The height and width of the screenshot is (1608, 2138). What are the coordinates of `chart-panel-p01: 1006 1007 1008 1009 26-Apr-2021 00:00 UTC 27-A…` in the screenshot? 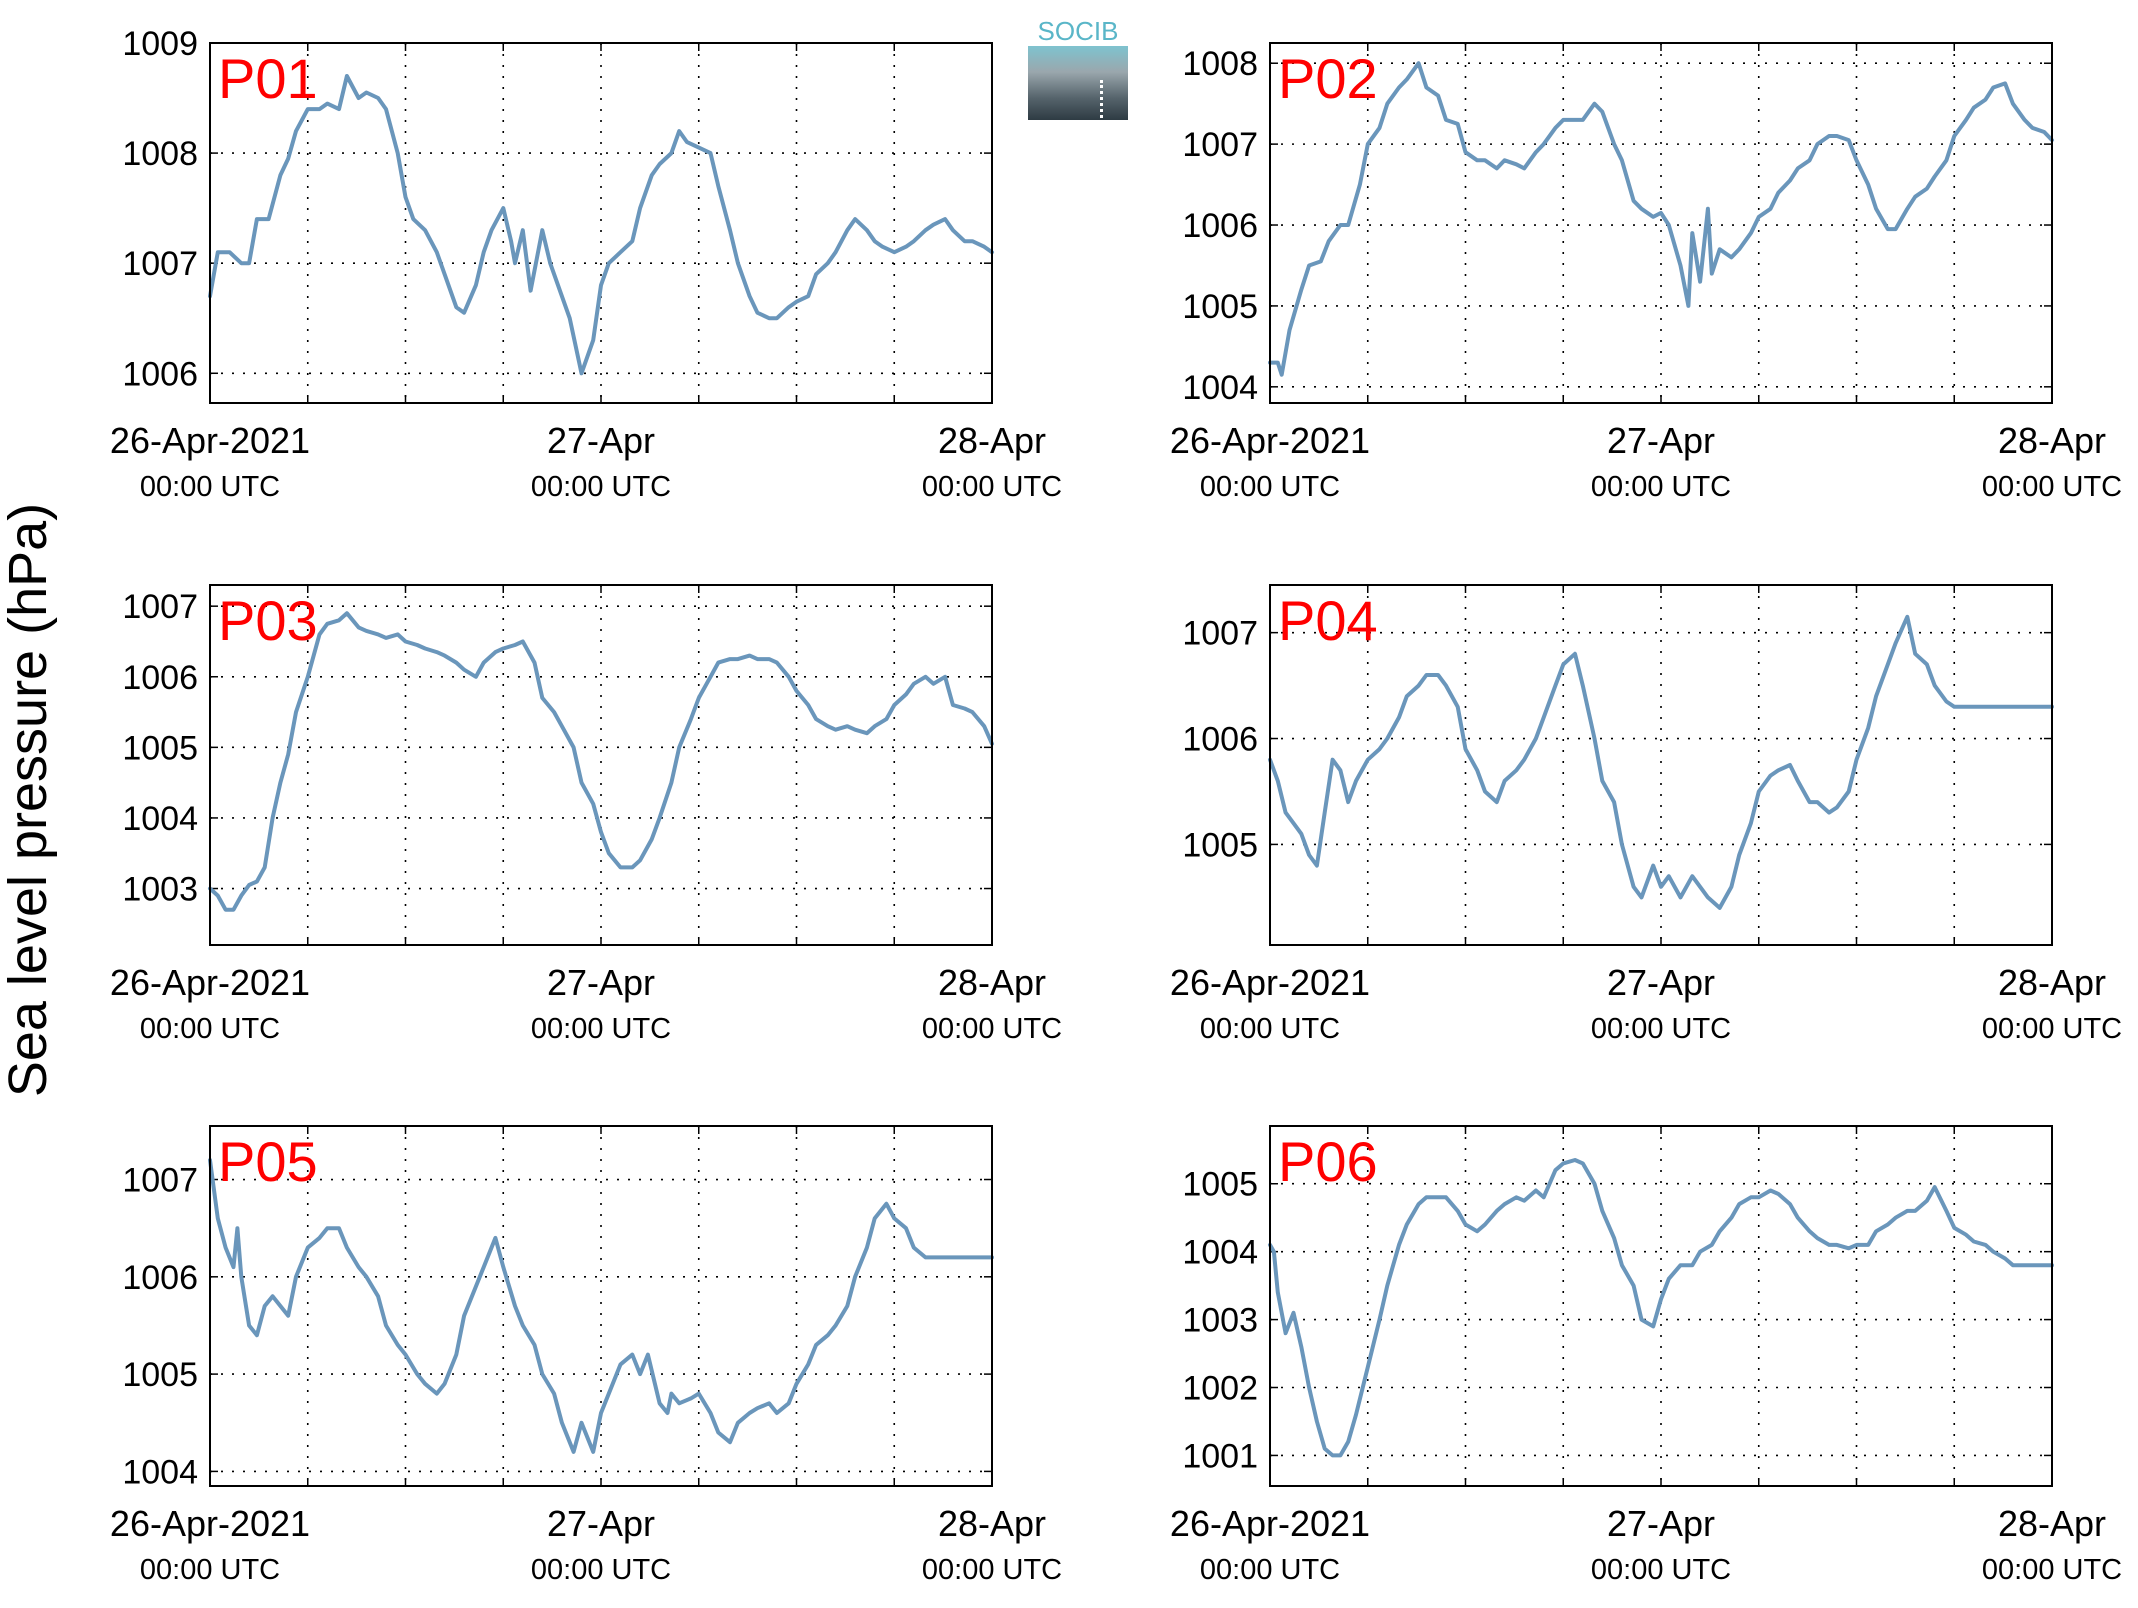 It's located at (586, 264).